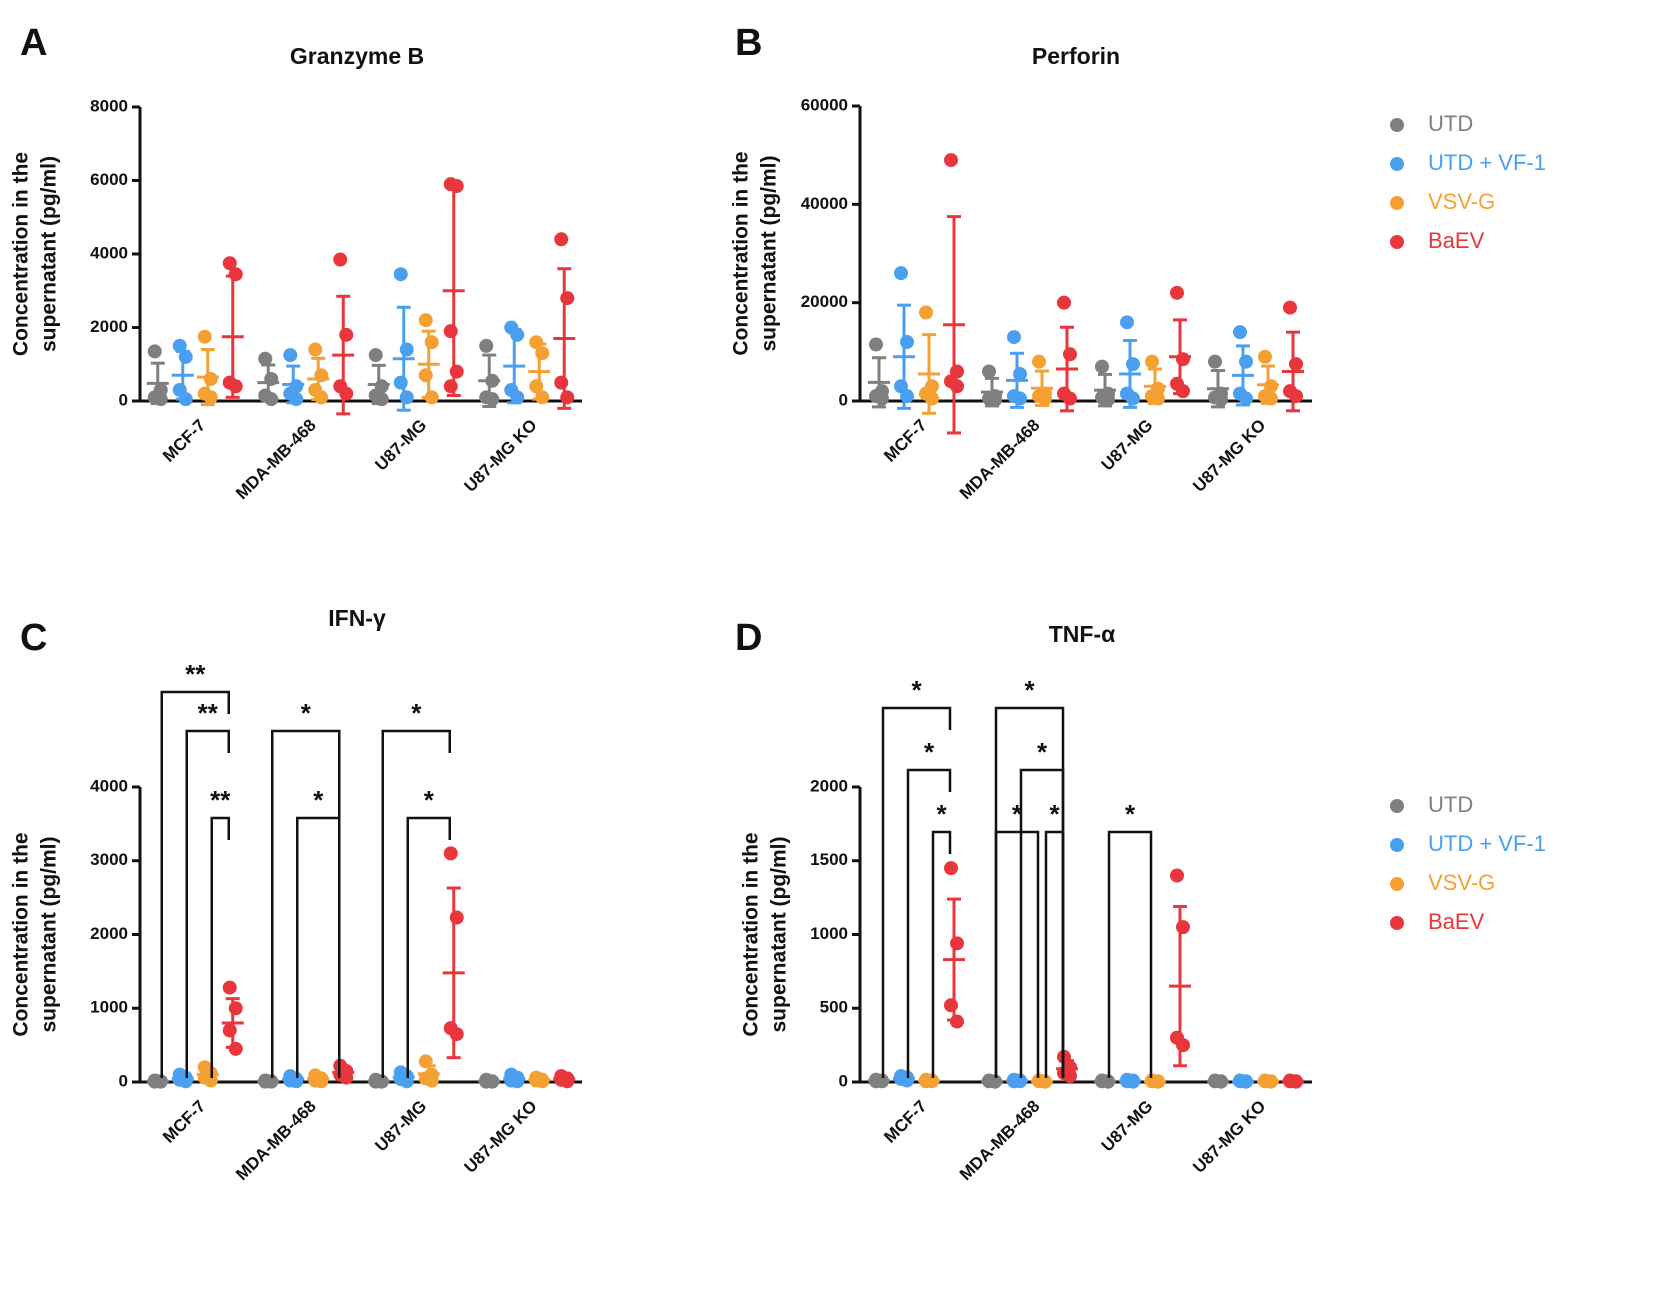 This screenshot has width=1654, height=1293. What do you see at coordinates (109, 179) in the screenshot?
I see `y-tick-label: 6000` at bounding box center [109, 179].